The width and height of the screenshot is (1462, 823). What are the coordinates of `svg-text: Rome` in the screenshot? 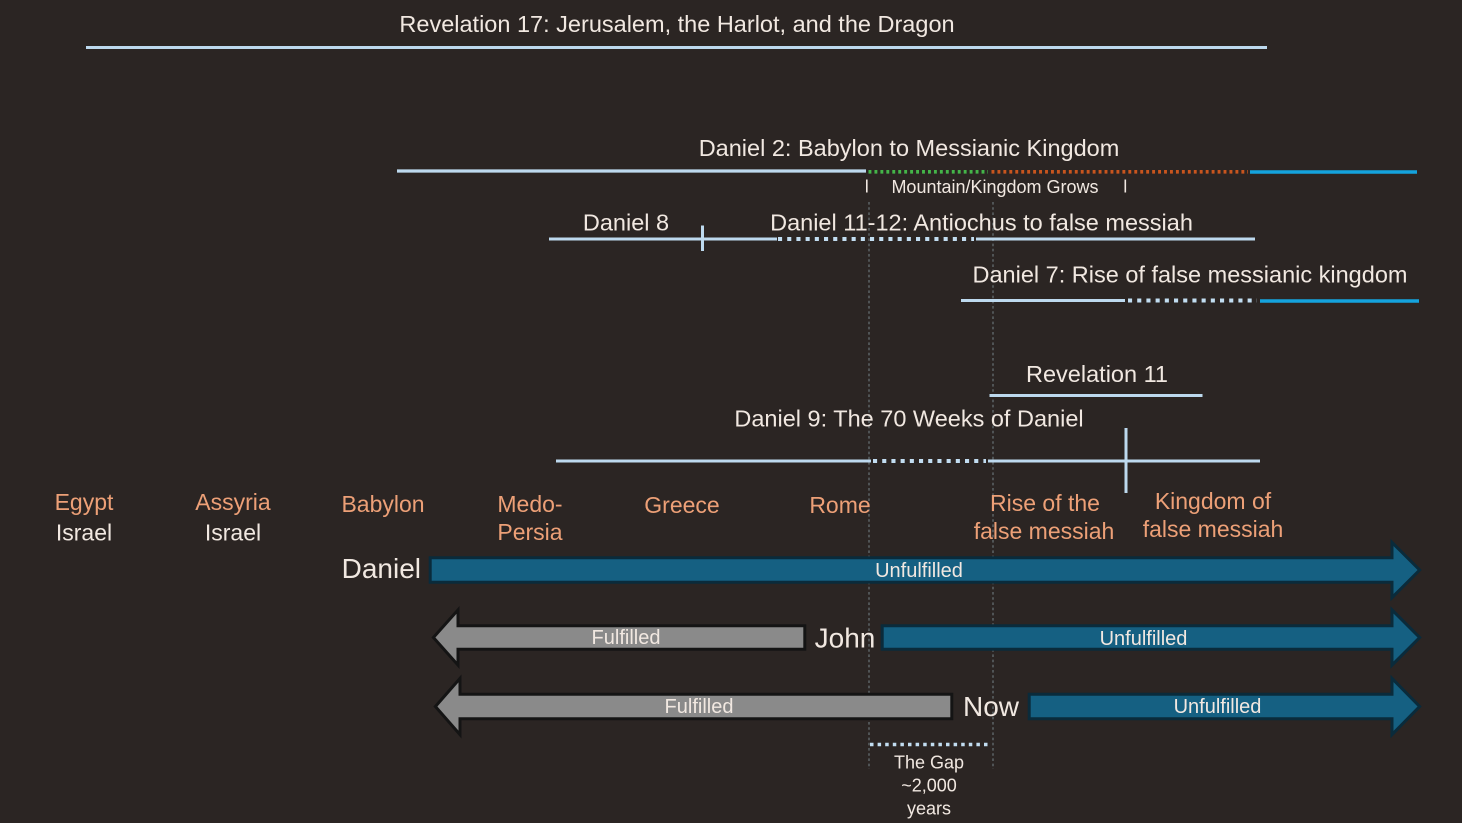 It's located at (839, 505).